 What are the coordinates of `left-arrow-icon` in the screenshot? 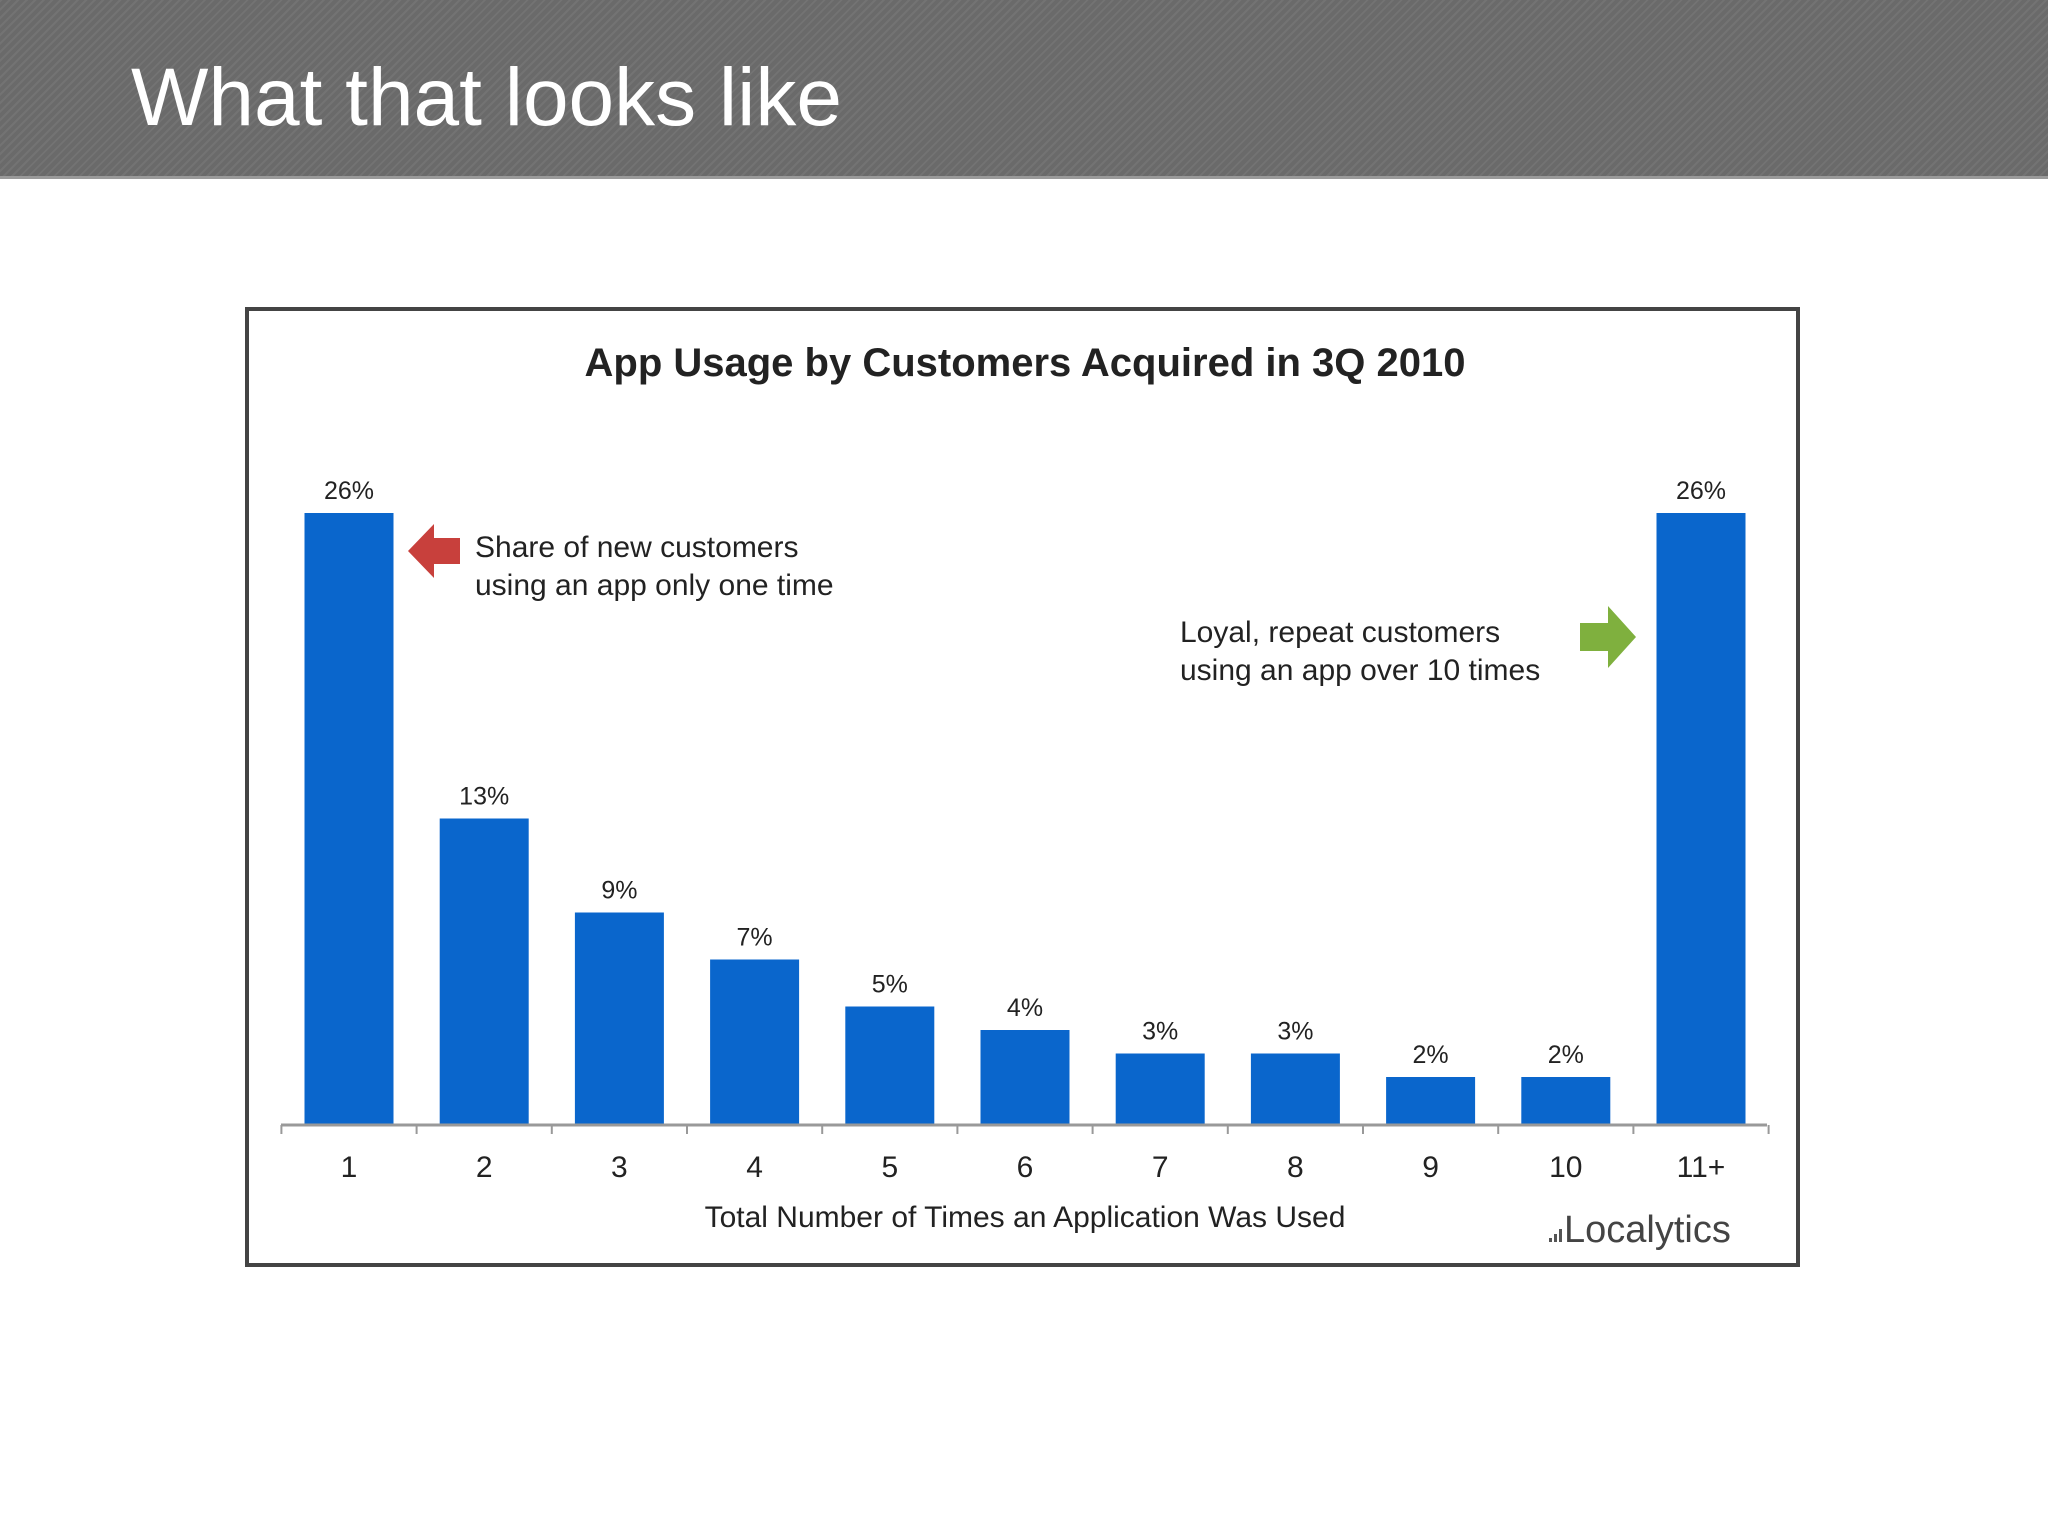 It's located at (434, 551).